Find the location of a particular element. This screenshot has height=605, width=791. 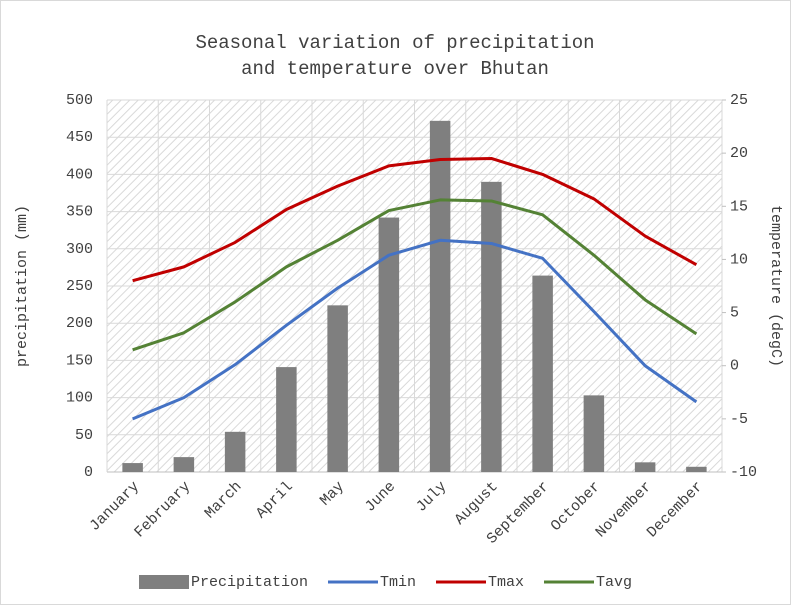

y-tick-label: 300 is located at coordinates (79, 249).